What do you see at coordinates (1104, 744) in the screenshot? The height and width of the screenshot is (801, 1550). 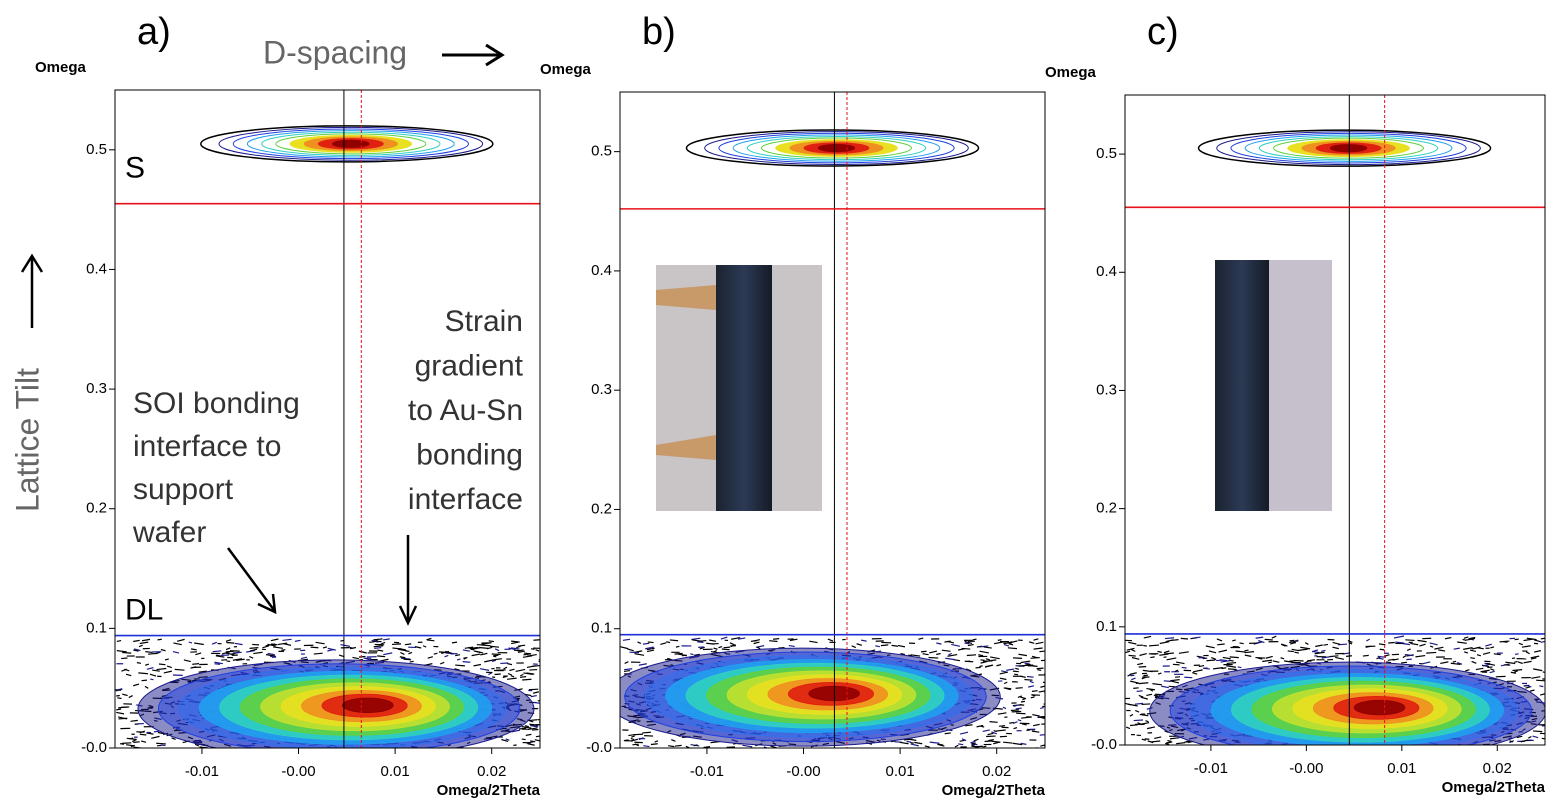 I see `y-tick-label: -0.0` at bounding box center [1104, 744].